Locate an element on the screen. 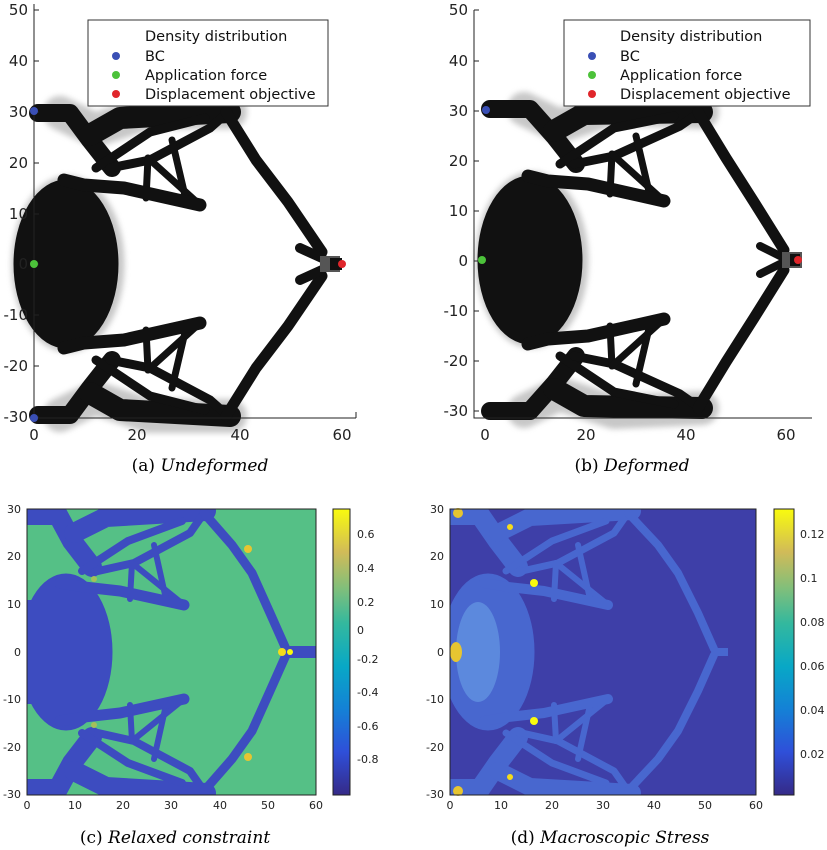 Image resolution: width=827 pixels, height=850 pixels. colorbar-tick-label: 0.4 is located at coordinates (366, 568).